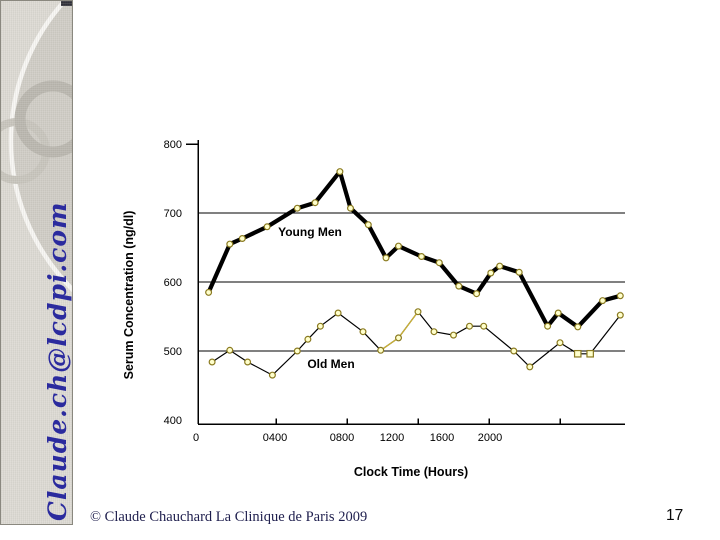 This screenshot has width=720, height=540. Describe the element at coordinates (442, 438) in the screenshot. I see `x-tick-label-1600: 1600` at that location.